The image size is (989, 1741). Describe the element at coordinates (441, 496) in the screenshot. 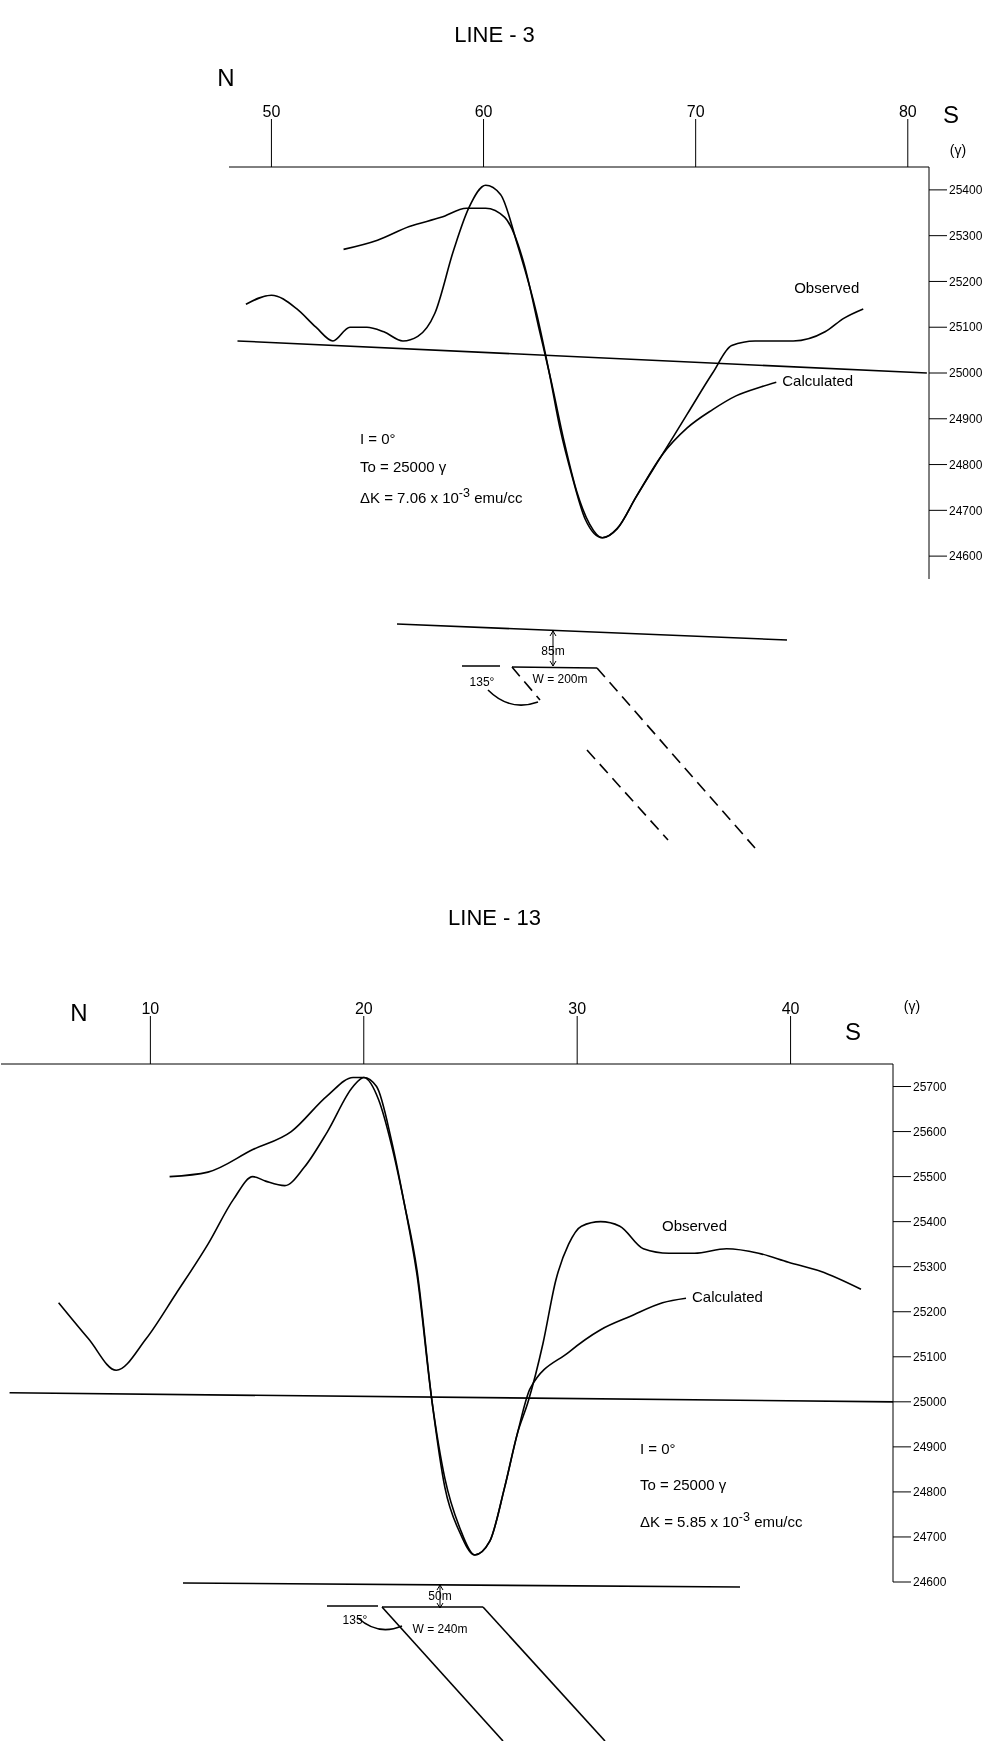

I see `annotation: ΔK = 7.06 x 10$^{-3}$ emu/cc` at that location.